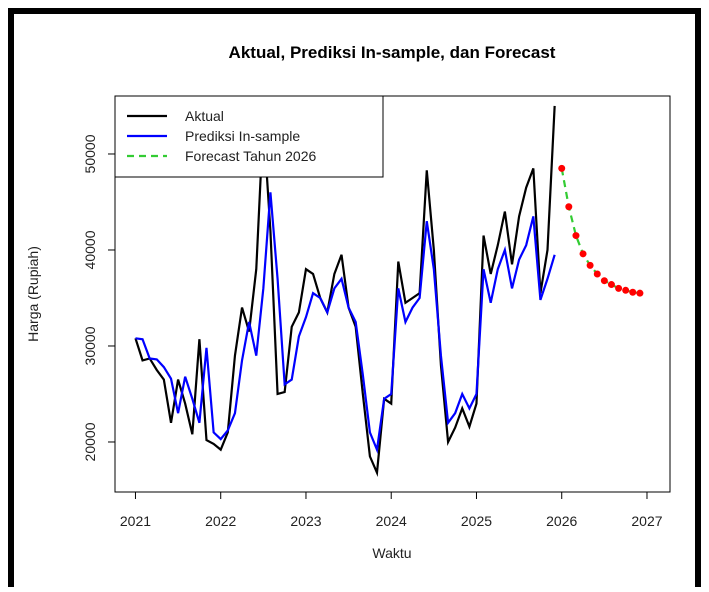 The image size is (709, 592). I want to click on y-axis-title: Harga (Rupiah), so click(33, 294).